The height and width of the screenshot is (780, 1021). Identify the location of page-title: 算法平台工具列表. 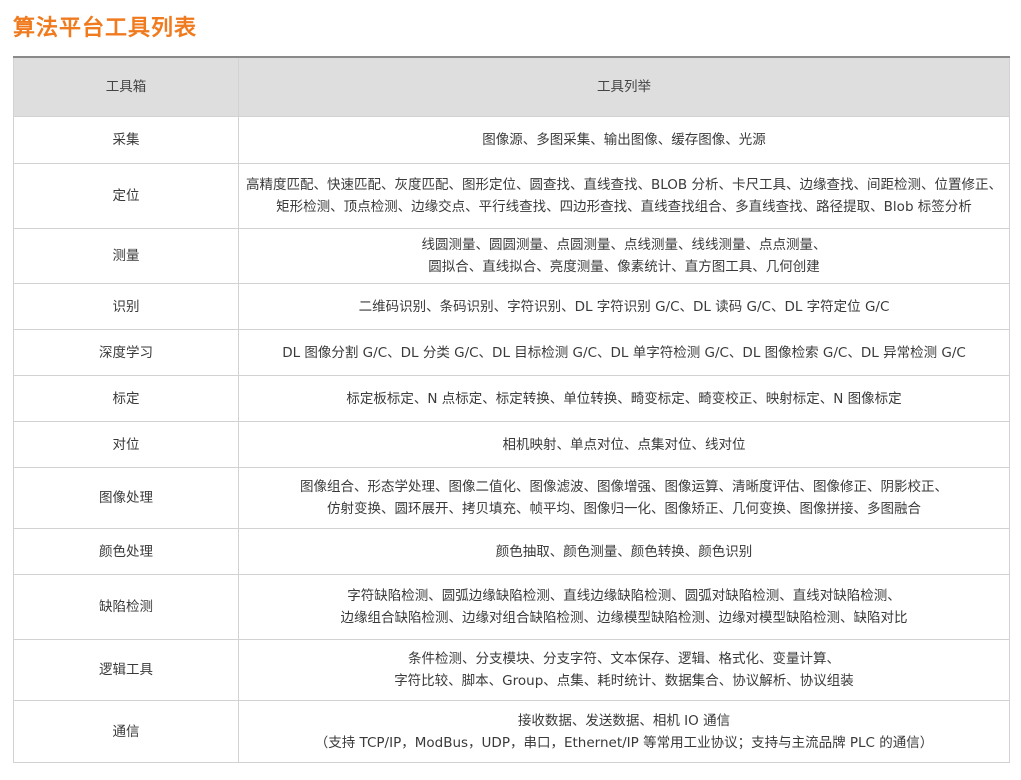
(105, 28).